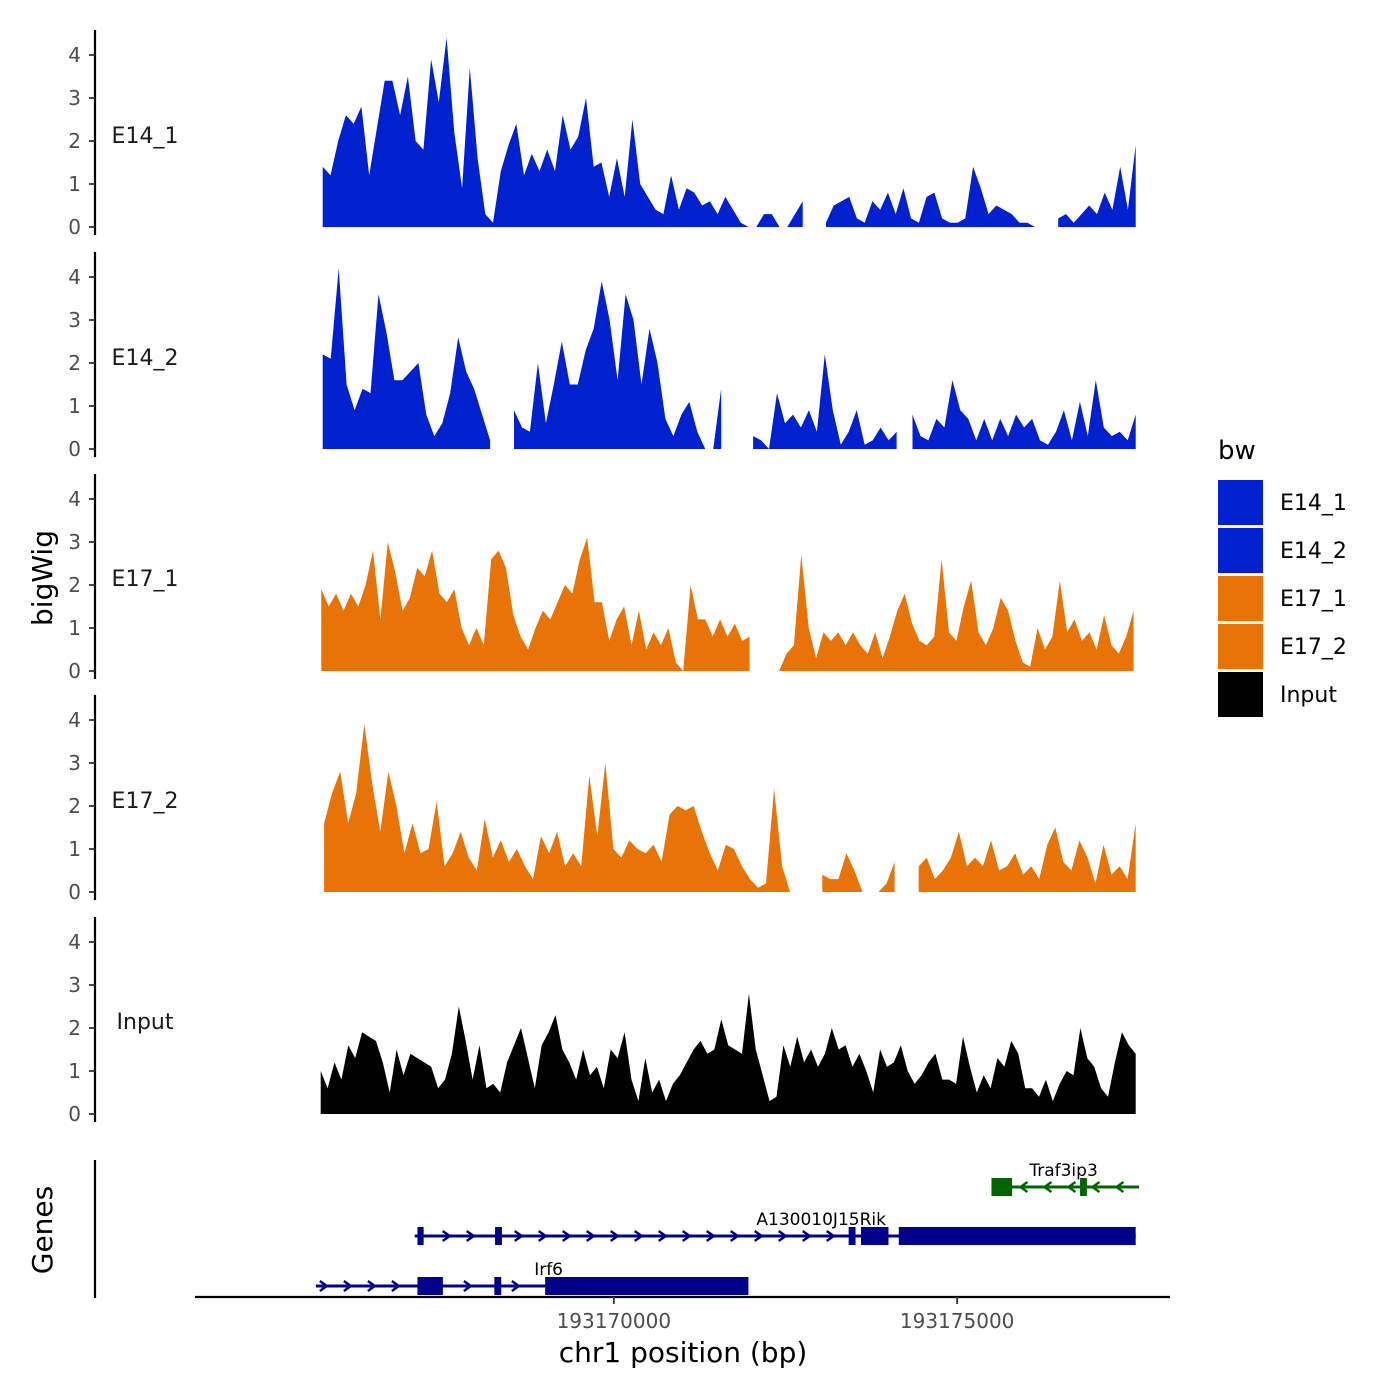 The image size is (1400, 1400). I want to click on track-E14_1: 0 1 2 3 4 E14_1, so click(602, 134).